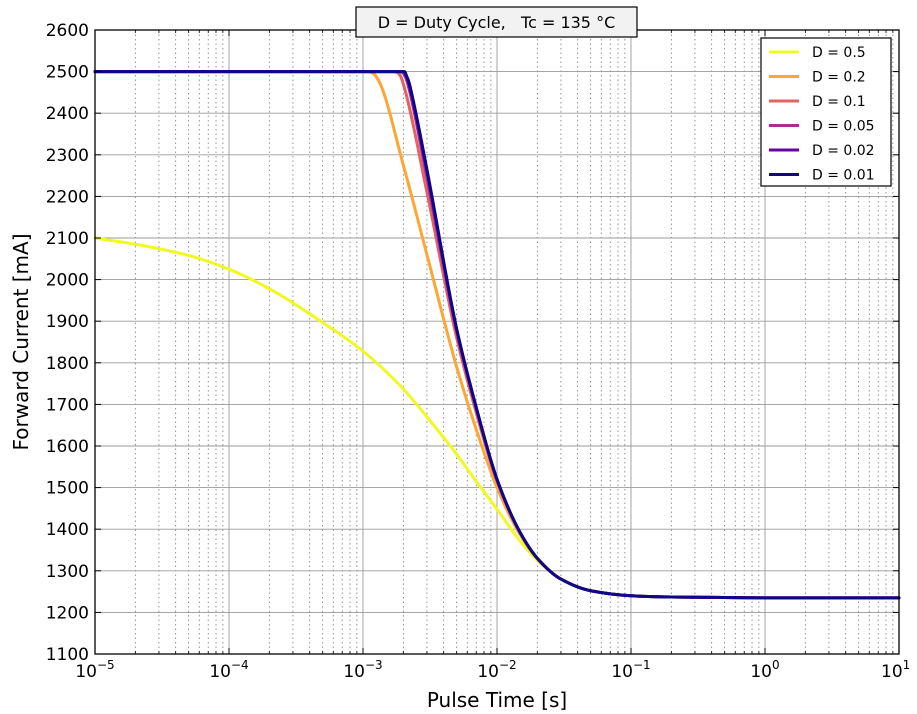 Image resolution: width=917 pixels, height=714 pixels. Describe the element at coordinates (843, 151) in the screenshot. I see `legend-label: D = 0.02` at that location.